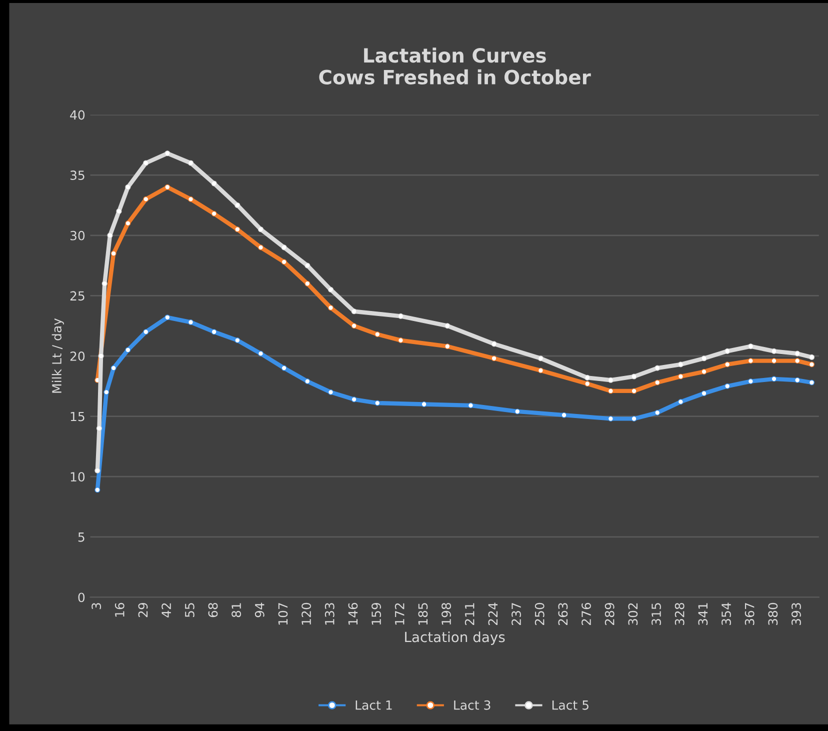 The height and width of the screenshot is (731, 828). What do you see at coordinates (307, 613) in the screenshot?
I see `x-tick-label: 120` at bounding box center [307, 613].